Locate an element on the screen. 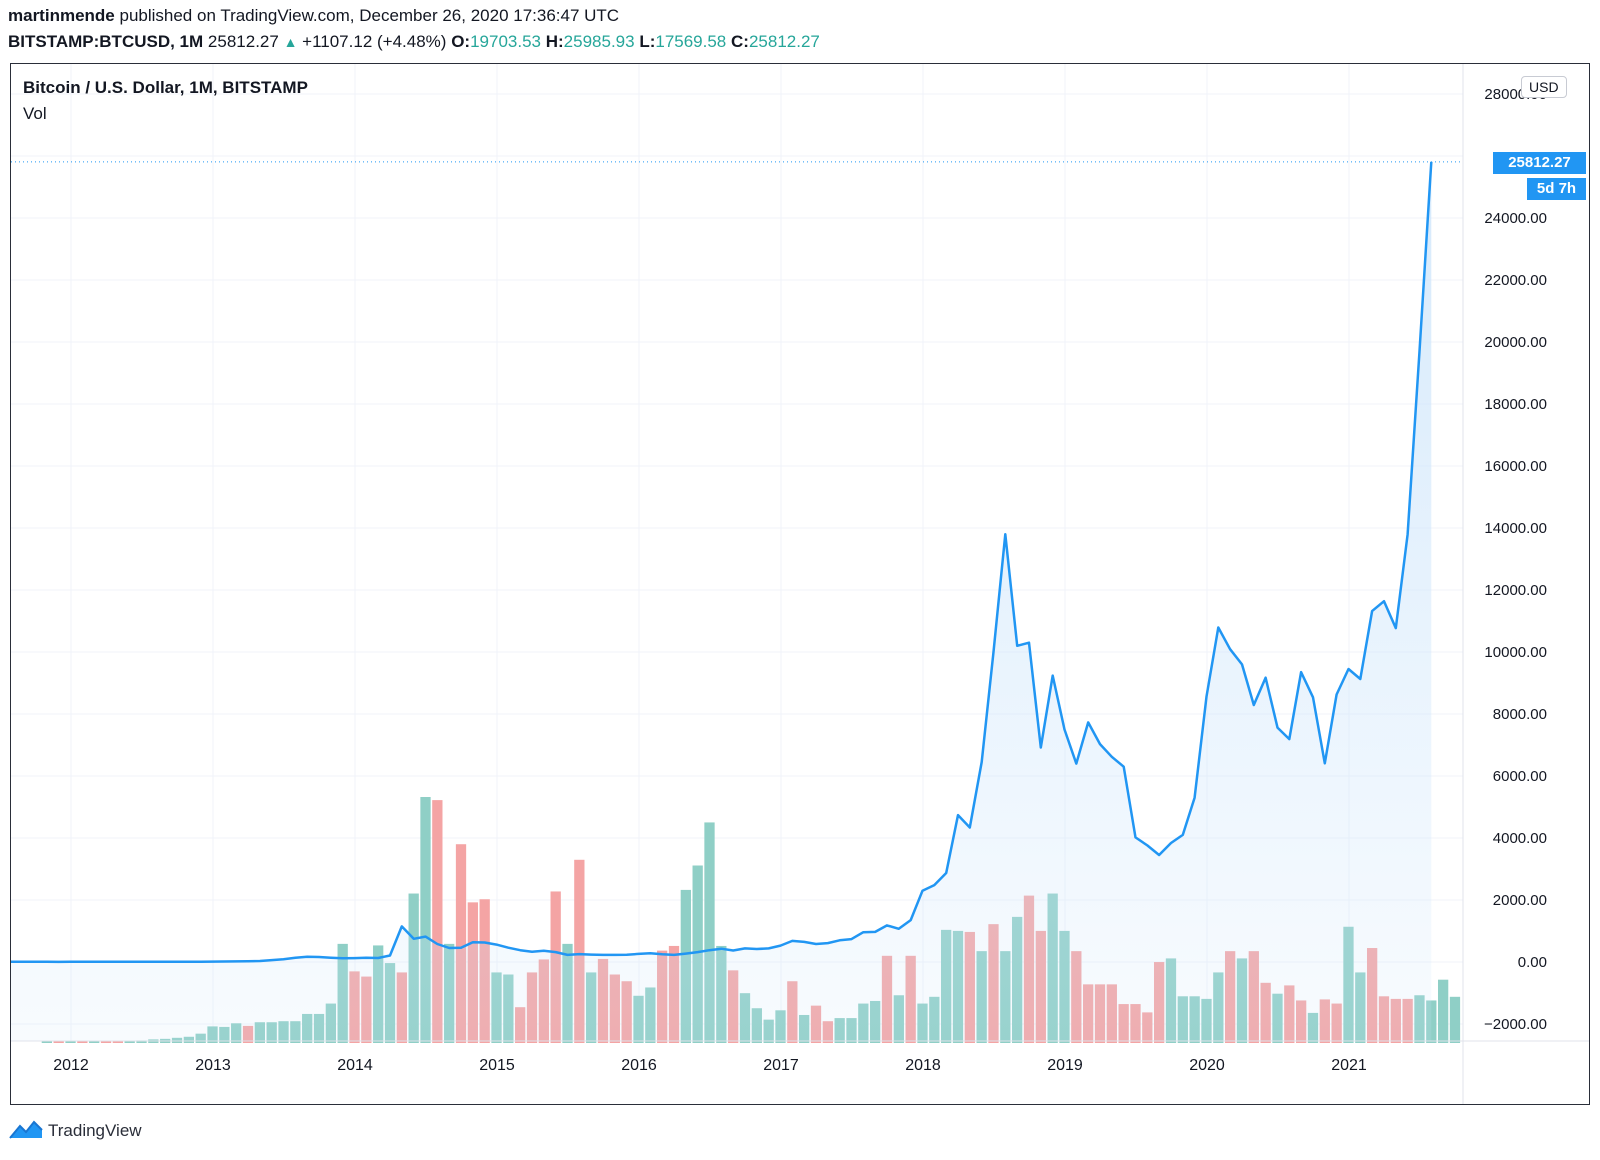 The image size is (1600, 1160). open-value: 19703.53 is located at coordinates (505, 41).